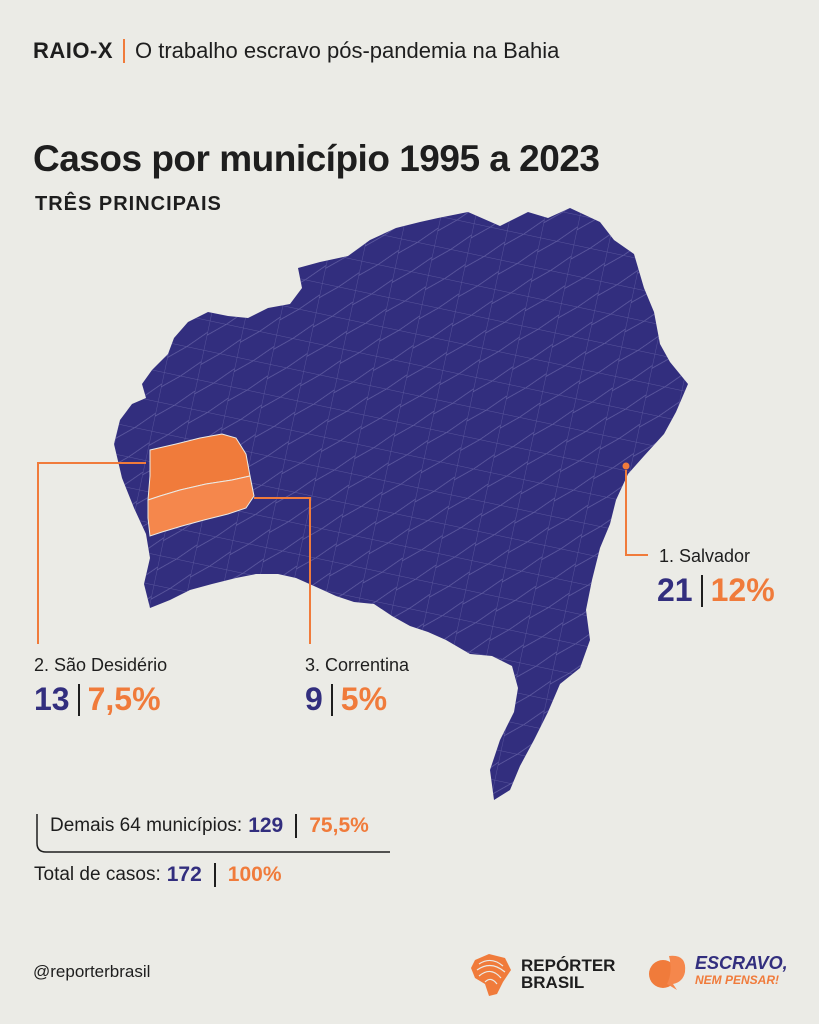 The height and width of the screenshot is (1024, 819). I want to click on total-percent: 100%, so click(254, 874).